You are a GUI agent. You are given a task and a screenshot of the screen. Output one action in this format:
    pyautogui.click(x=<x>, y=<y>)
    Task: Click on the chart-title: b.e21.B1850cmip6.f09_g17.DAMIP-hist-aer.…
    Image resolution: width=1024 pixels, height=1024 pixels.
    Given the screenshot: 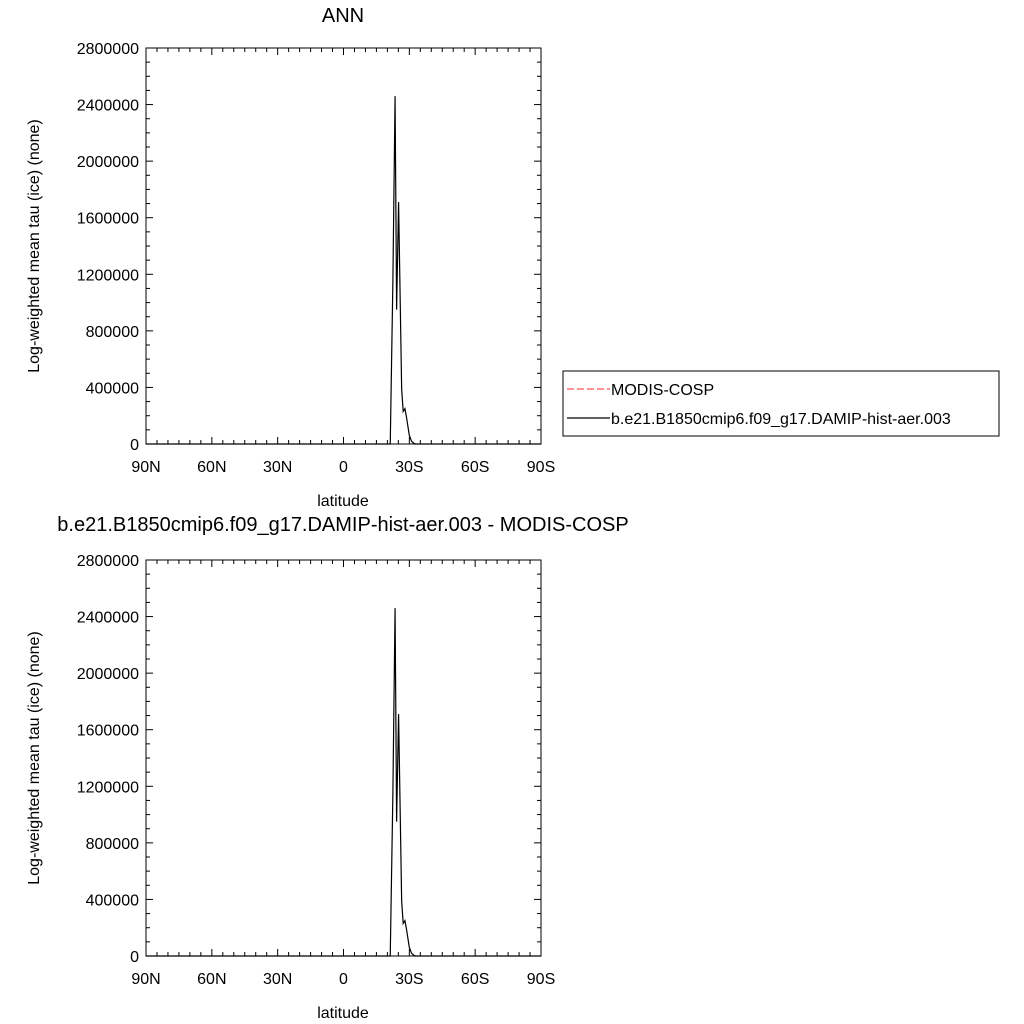 What is the action you would take?
    pyautogui.click(x=342, y=525)
    